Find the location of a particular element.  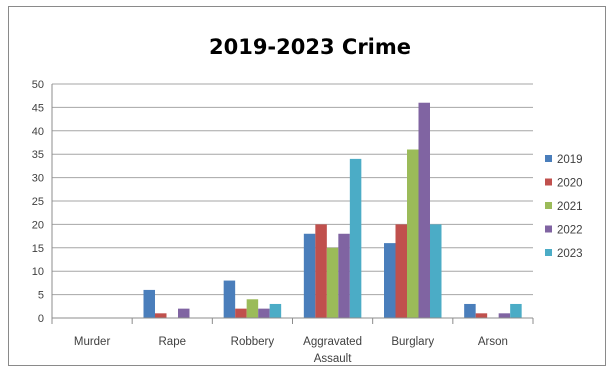

y-tick-label: 35 is located at coordinates (38, 155).